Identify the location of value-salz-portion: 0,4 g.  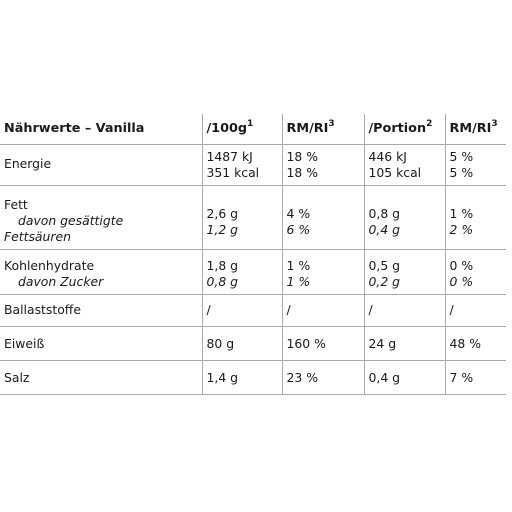
(405, 377).